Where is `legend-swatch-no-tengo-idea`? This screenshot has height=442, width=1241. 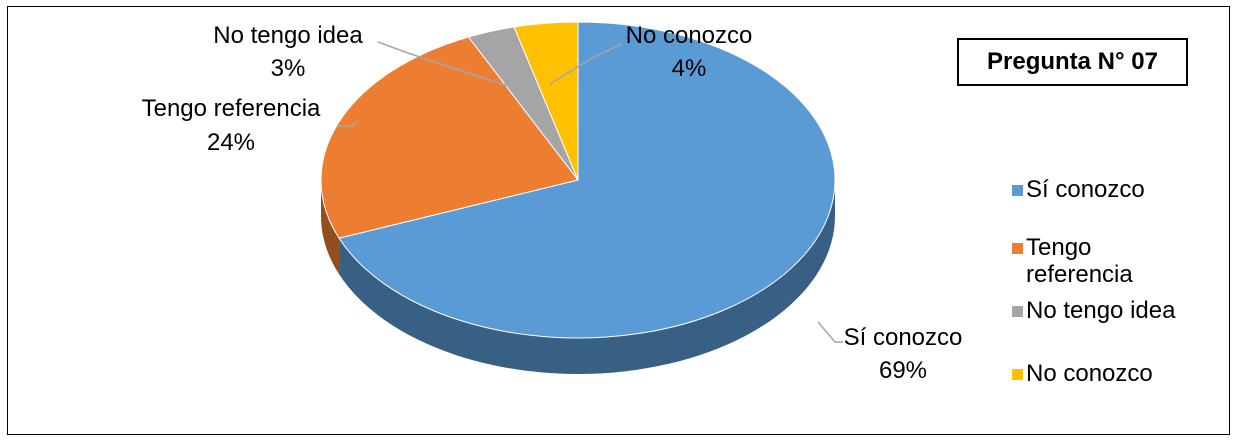 legend-swatch-no-tengo-idea is located at coordinates (1017, 311).